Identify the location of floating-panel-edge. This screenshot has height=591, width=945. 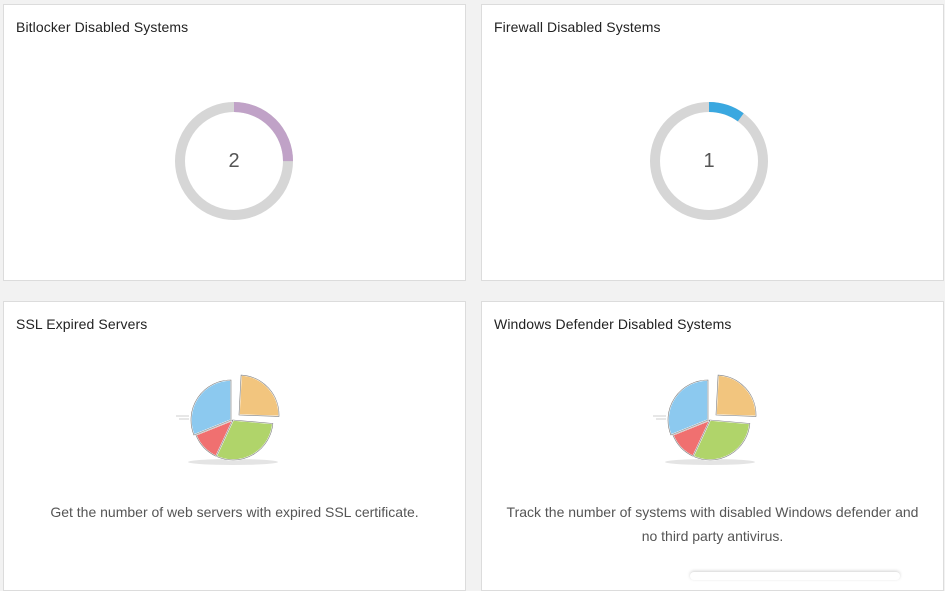
(795, 576).